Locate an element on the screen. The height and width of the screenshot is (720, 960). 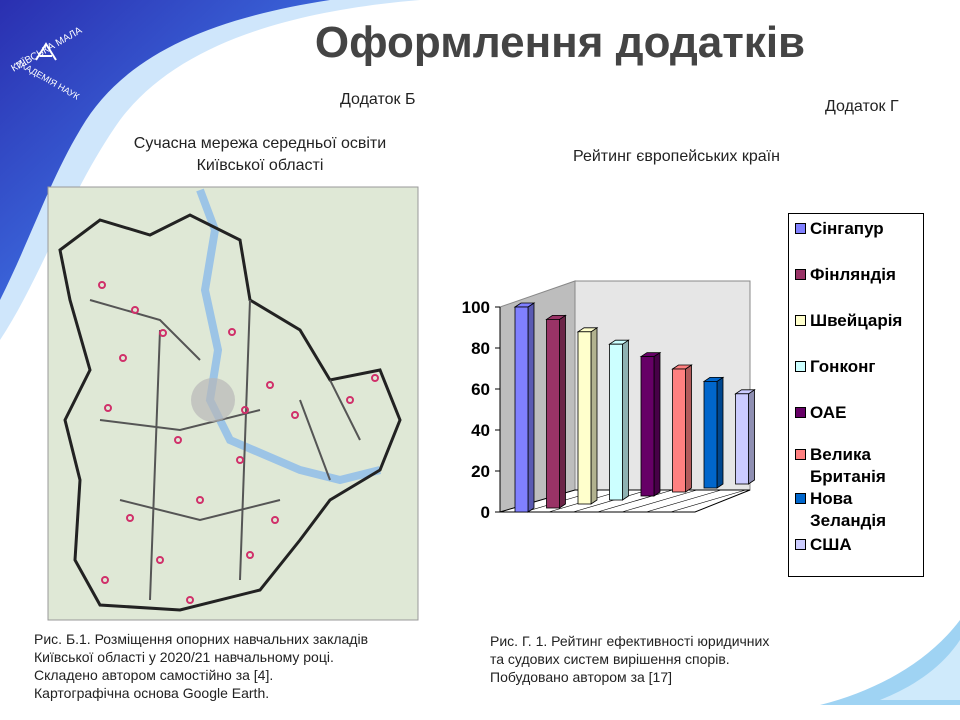
caption-line: Побудовано автором за [17] is located at coordinates (581, 677).